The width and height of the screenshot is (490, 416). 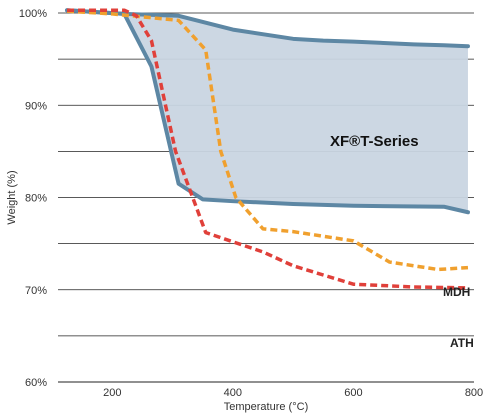 I want to click on x-tick-labels: 200 400 600 800, so click(x=293, y=393).